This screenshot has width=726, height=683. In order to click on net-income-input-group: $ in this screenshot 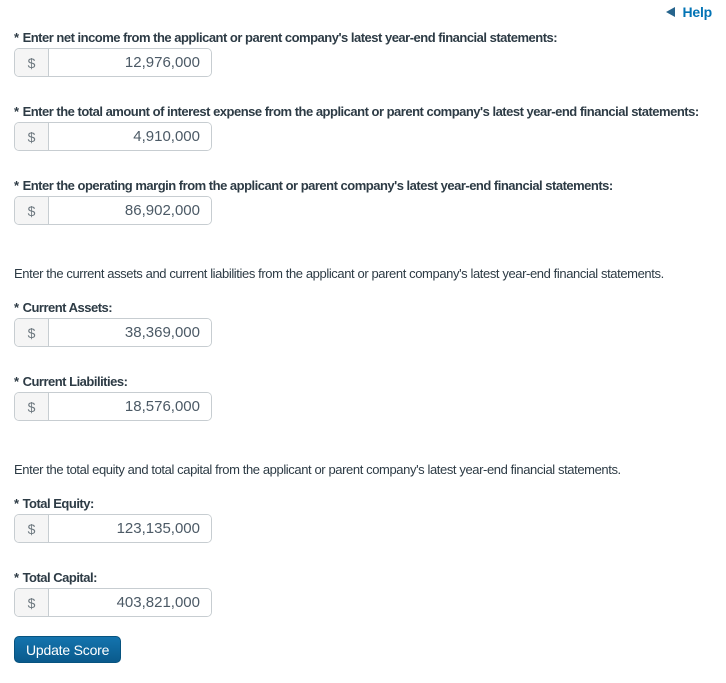, I will do `click(113, 62)`.